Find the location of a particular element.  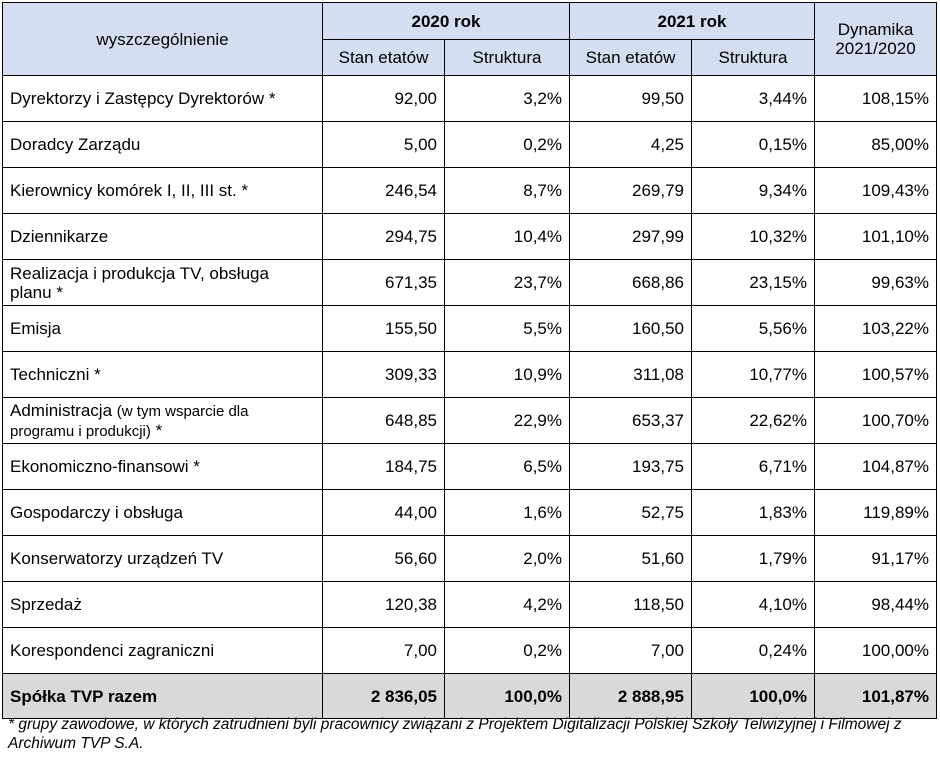

cell-struktura-2021: 10,77% is located at coordinates (753, 374).